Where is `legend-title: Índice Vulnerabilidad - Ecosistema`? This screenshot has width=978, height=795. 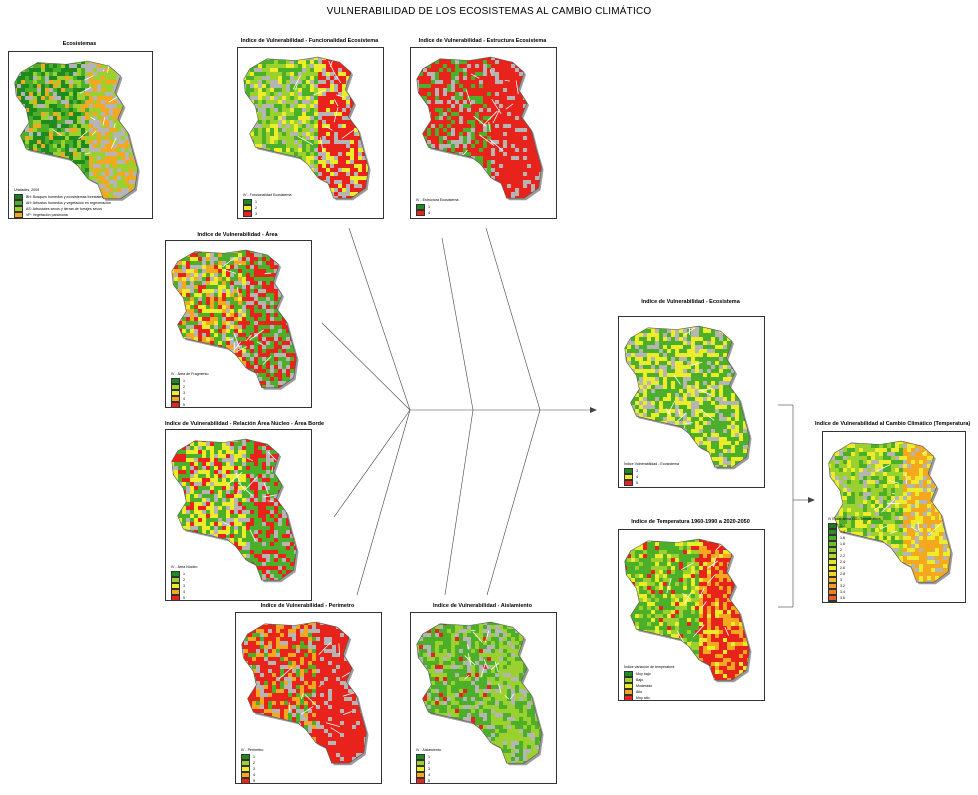 legend-title: Índice Vulnerabilidad - Ecosistema is located at coordinates (651, 464).